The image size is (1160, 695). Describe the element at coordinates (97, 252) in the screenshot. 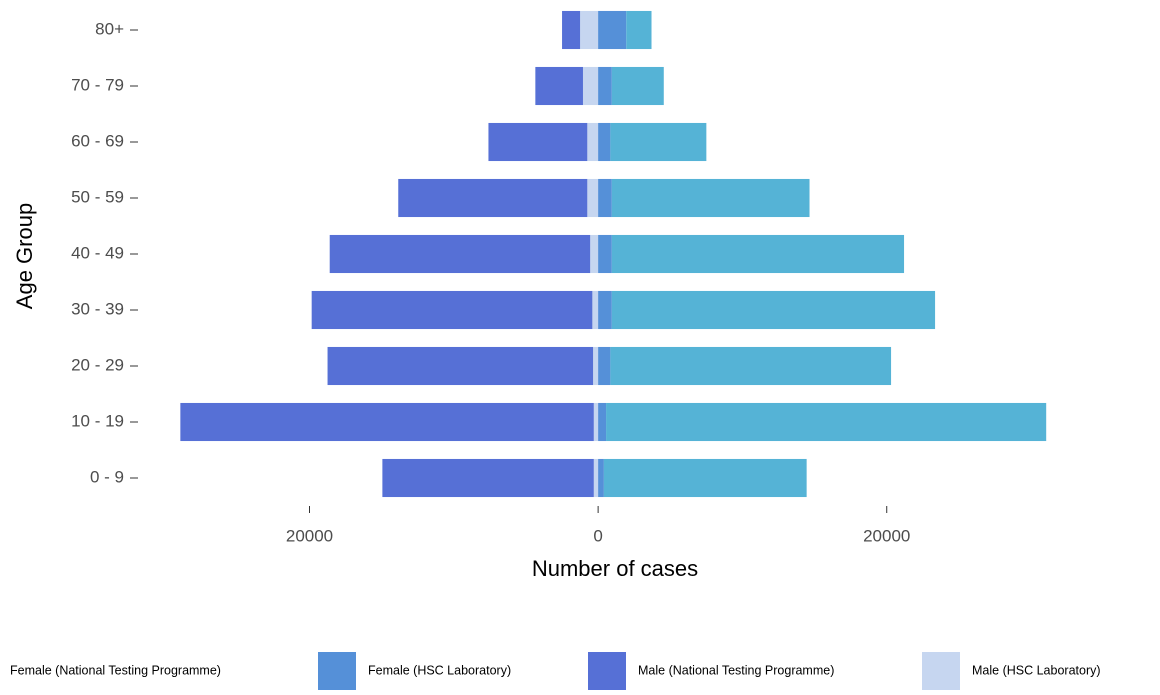

I see `y-tick-label: 40 - 49` at that location.